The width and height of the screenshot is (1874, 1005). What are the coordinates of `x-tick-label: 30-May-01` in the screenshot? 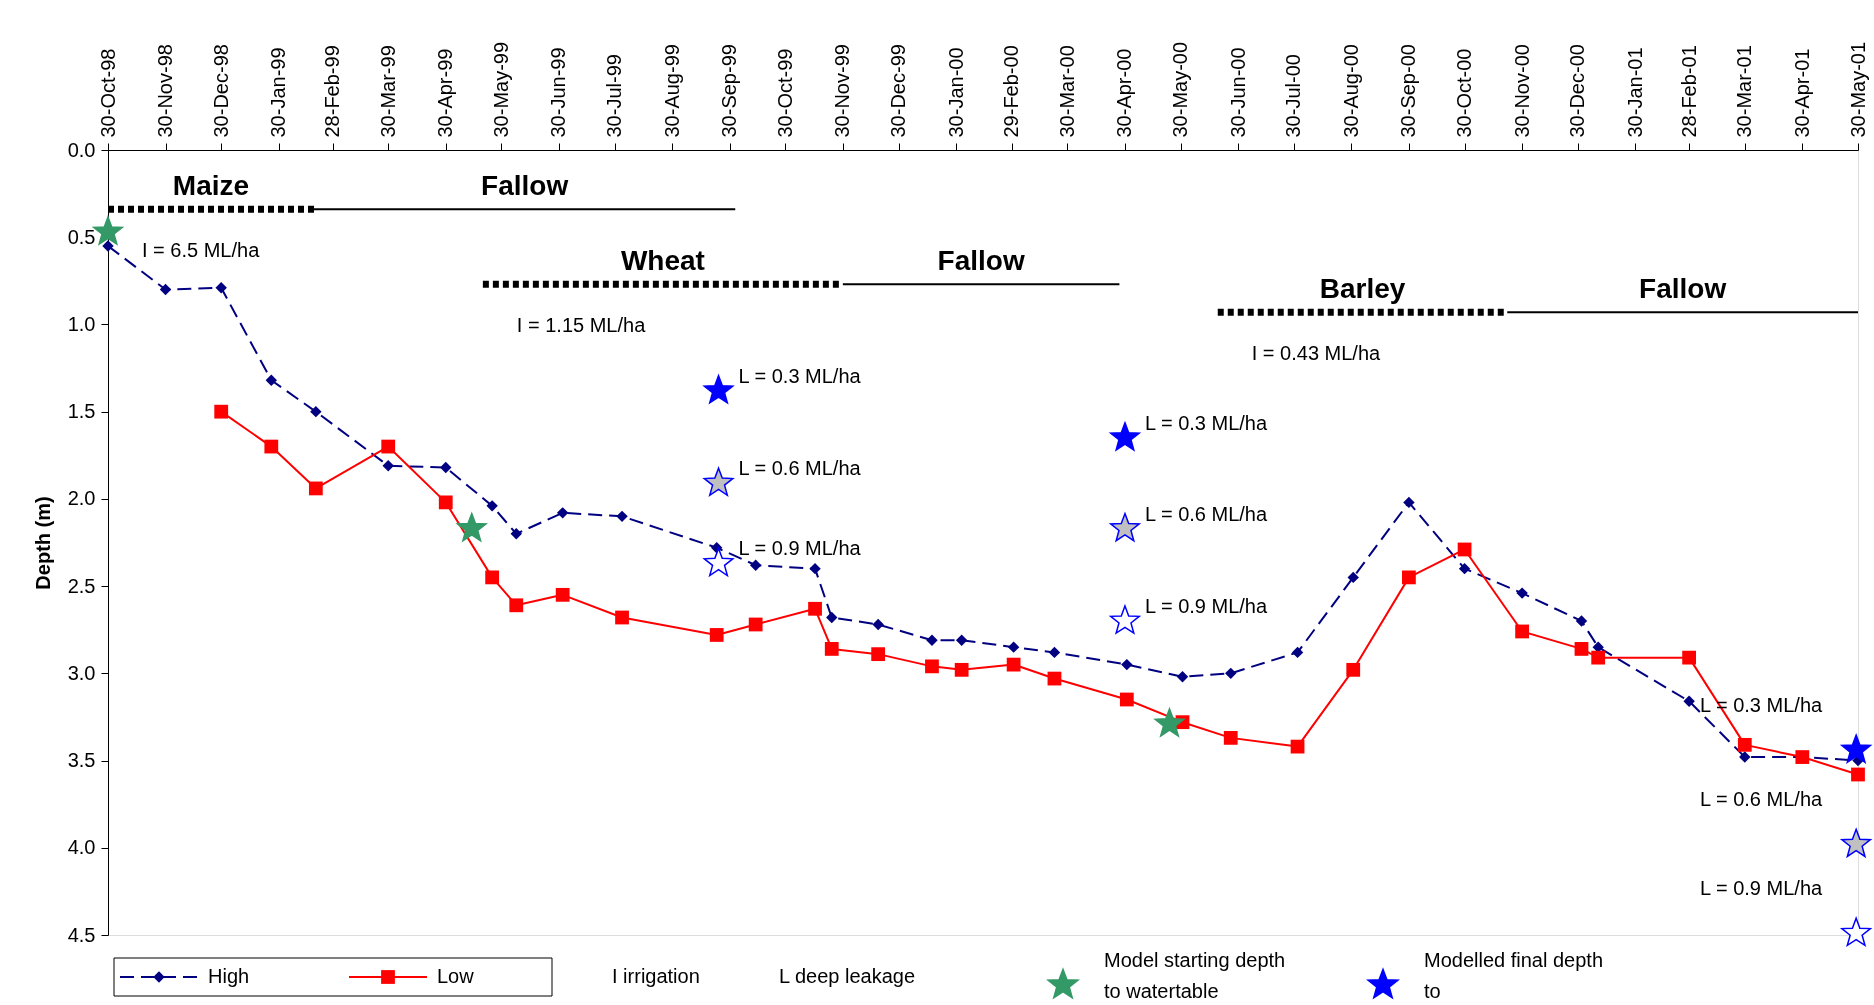 It's located at (1857, 89).